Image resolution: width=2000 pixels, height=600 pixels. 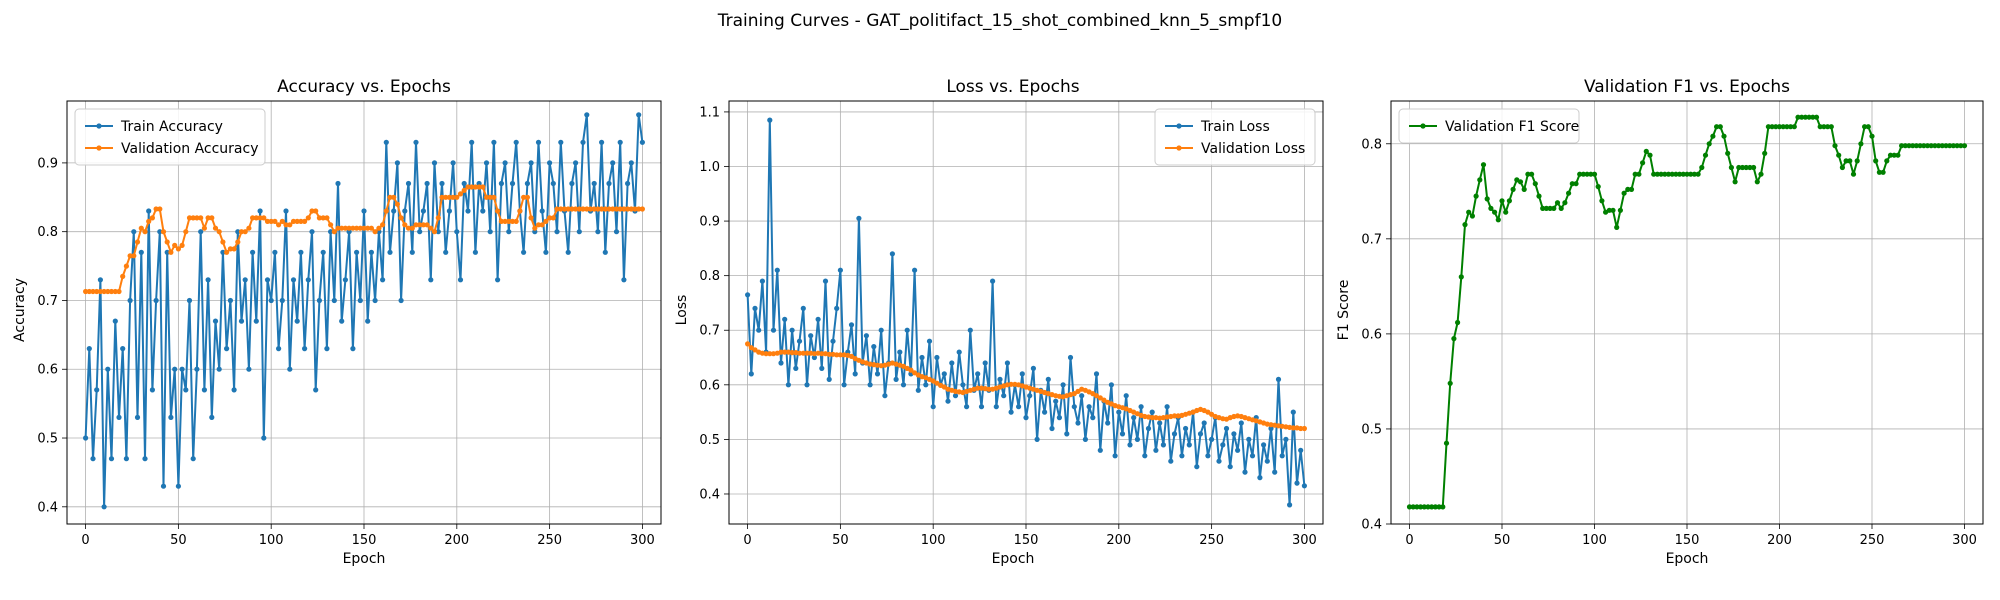 What do you see at coordinates (1502, 540) in the screenshot?
I see `f1-x-tick-label: 50` at bounding box center [1502, 540].